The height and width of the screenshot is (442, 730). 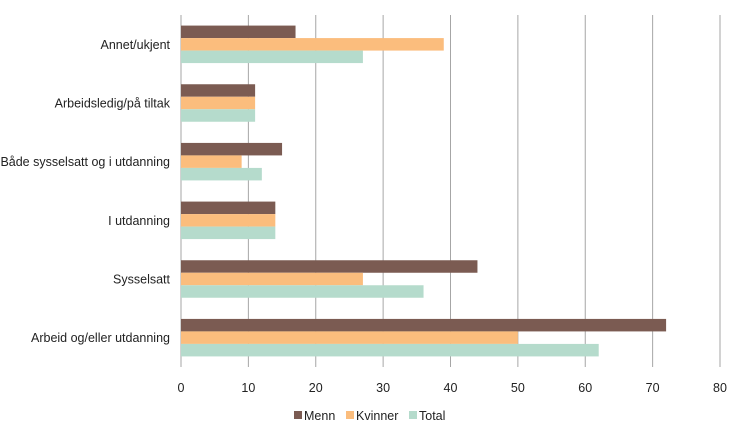 I want to click on x-tick-label: 30, so click(x=383, y=388).